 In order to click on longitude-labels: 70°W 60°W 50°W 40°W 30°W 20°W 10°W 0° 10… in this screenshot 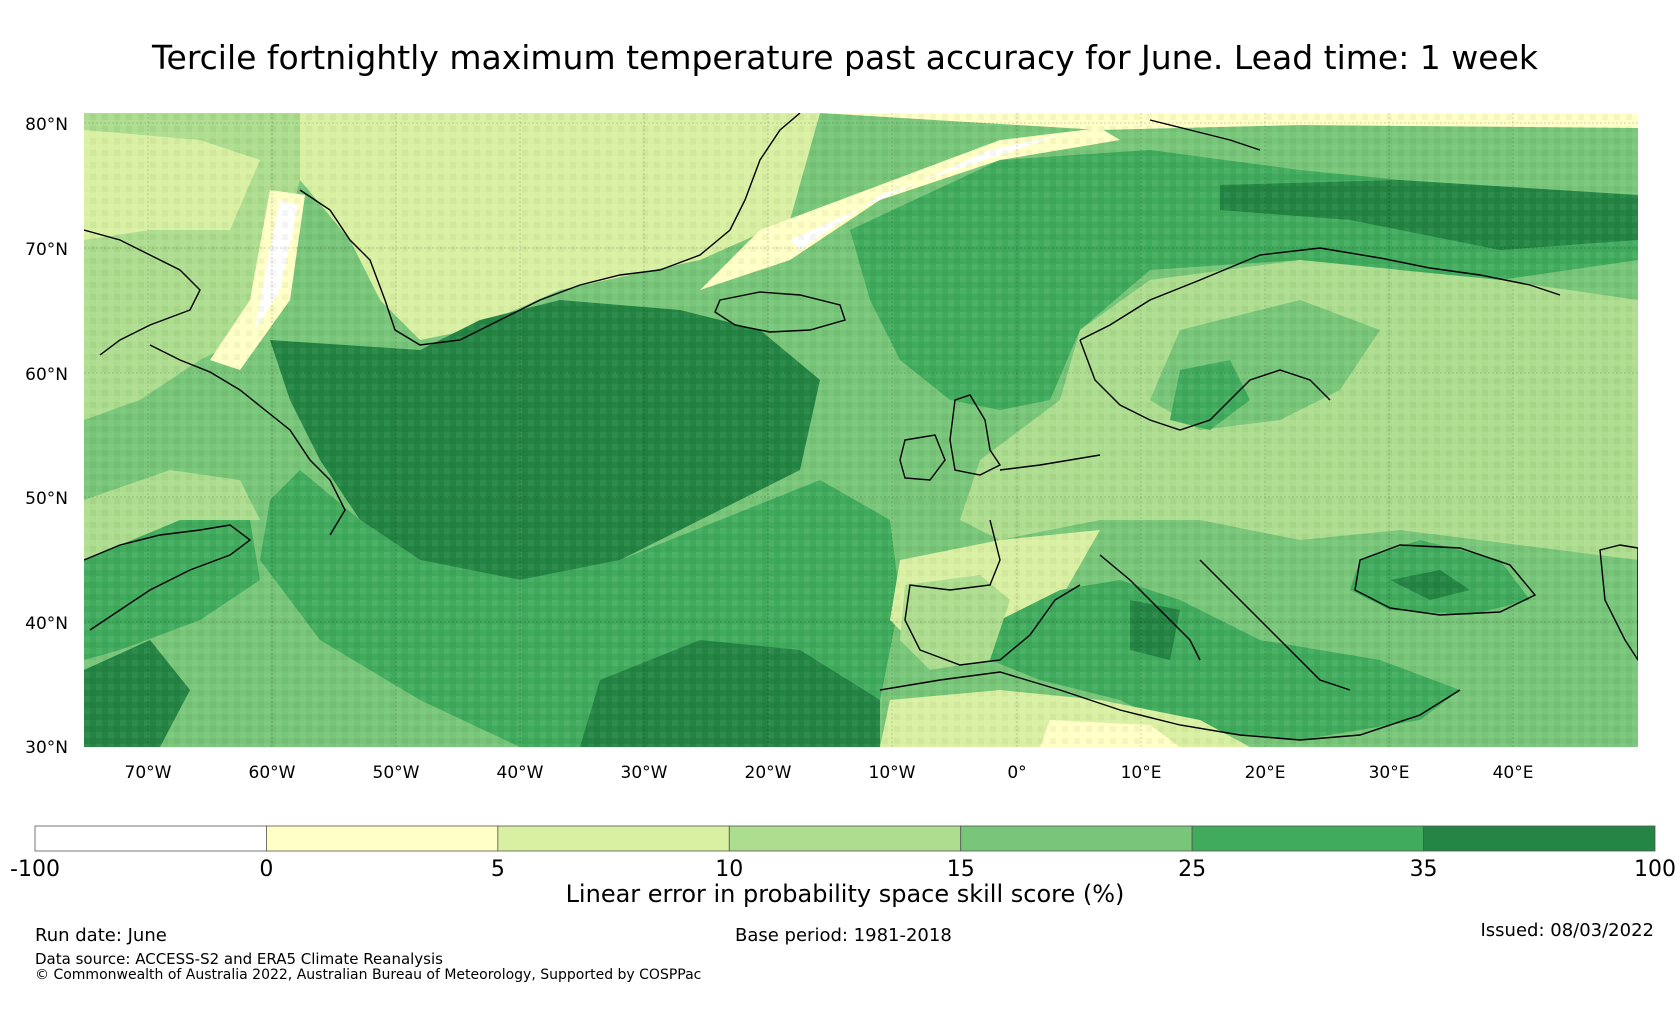, I will do `click(829, 773)`.